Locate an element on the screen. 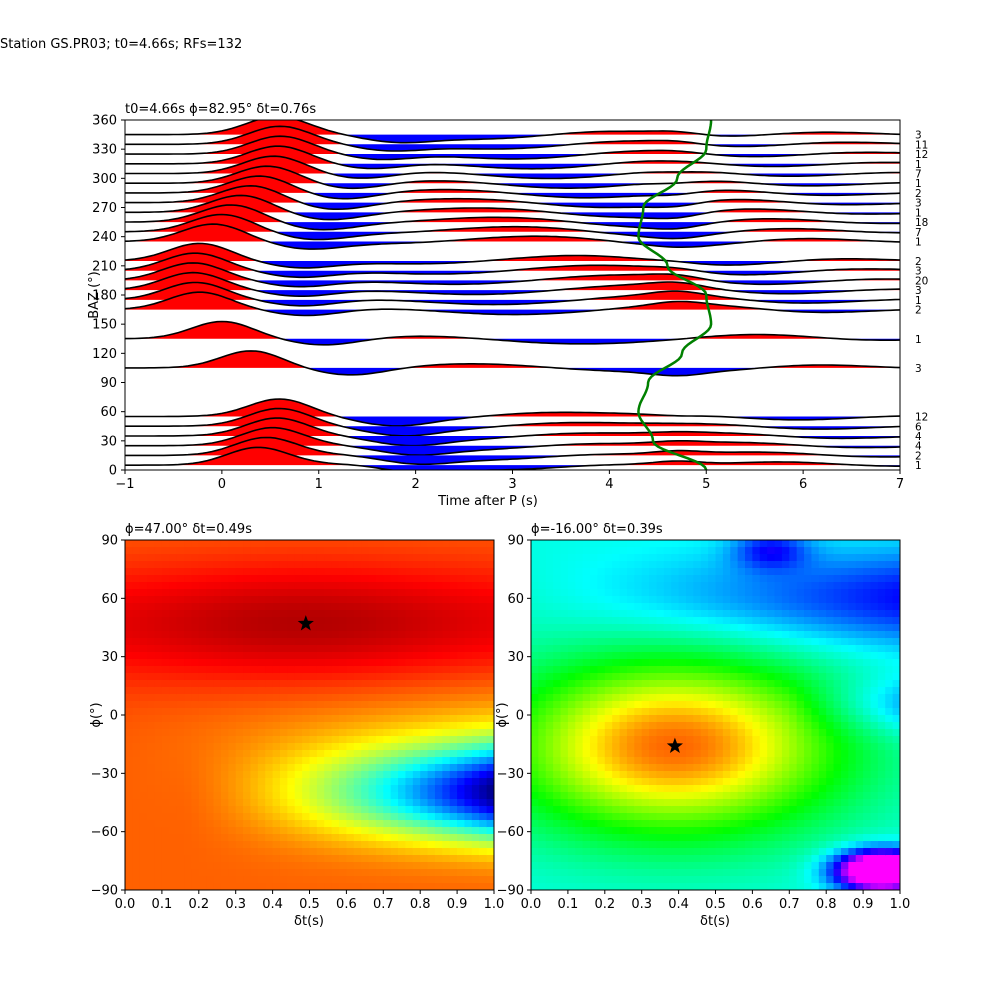 This screenshot has width=1000, height=1000. rf-negative-fill is located at coordinates (512, 467).